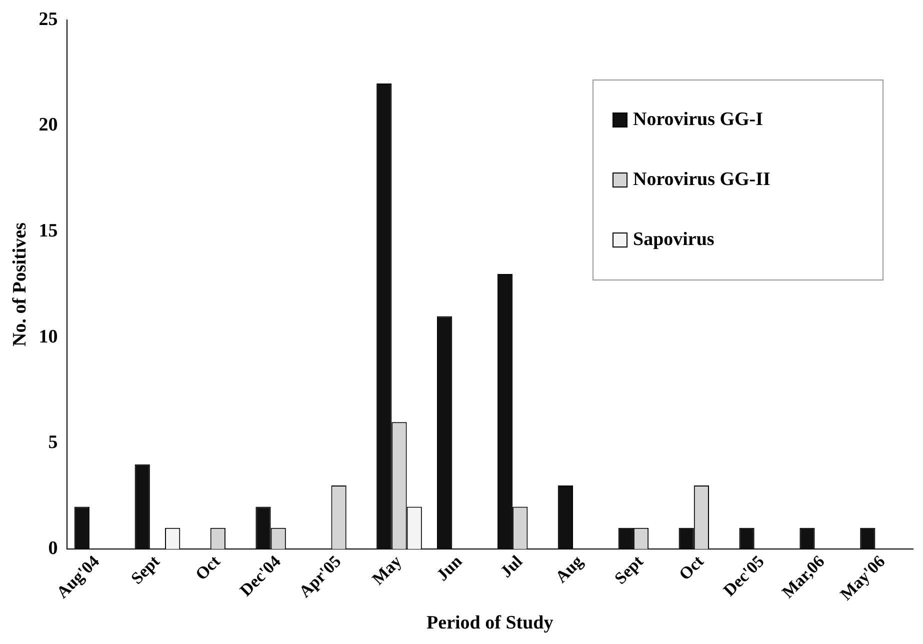 The width and height of the screenshot is (923, 644). I want to click on x-axis-title: Period of Study, so click(490, 623).